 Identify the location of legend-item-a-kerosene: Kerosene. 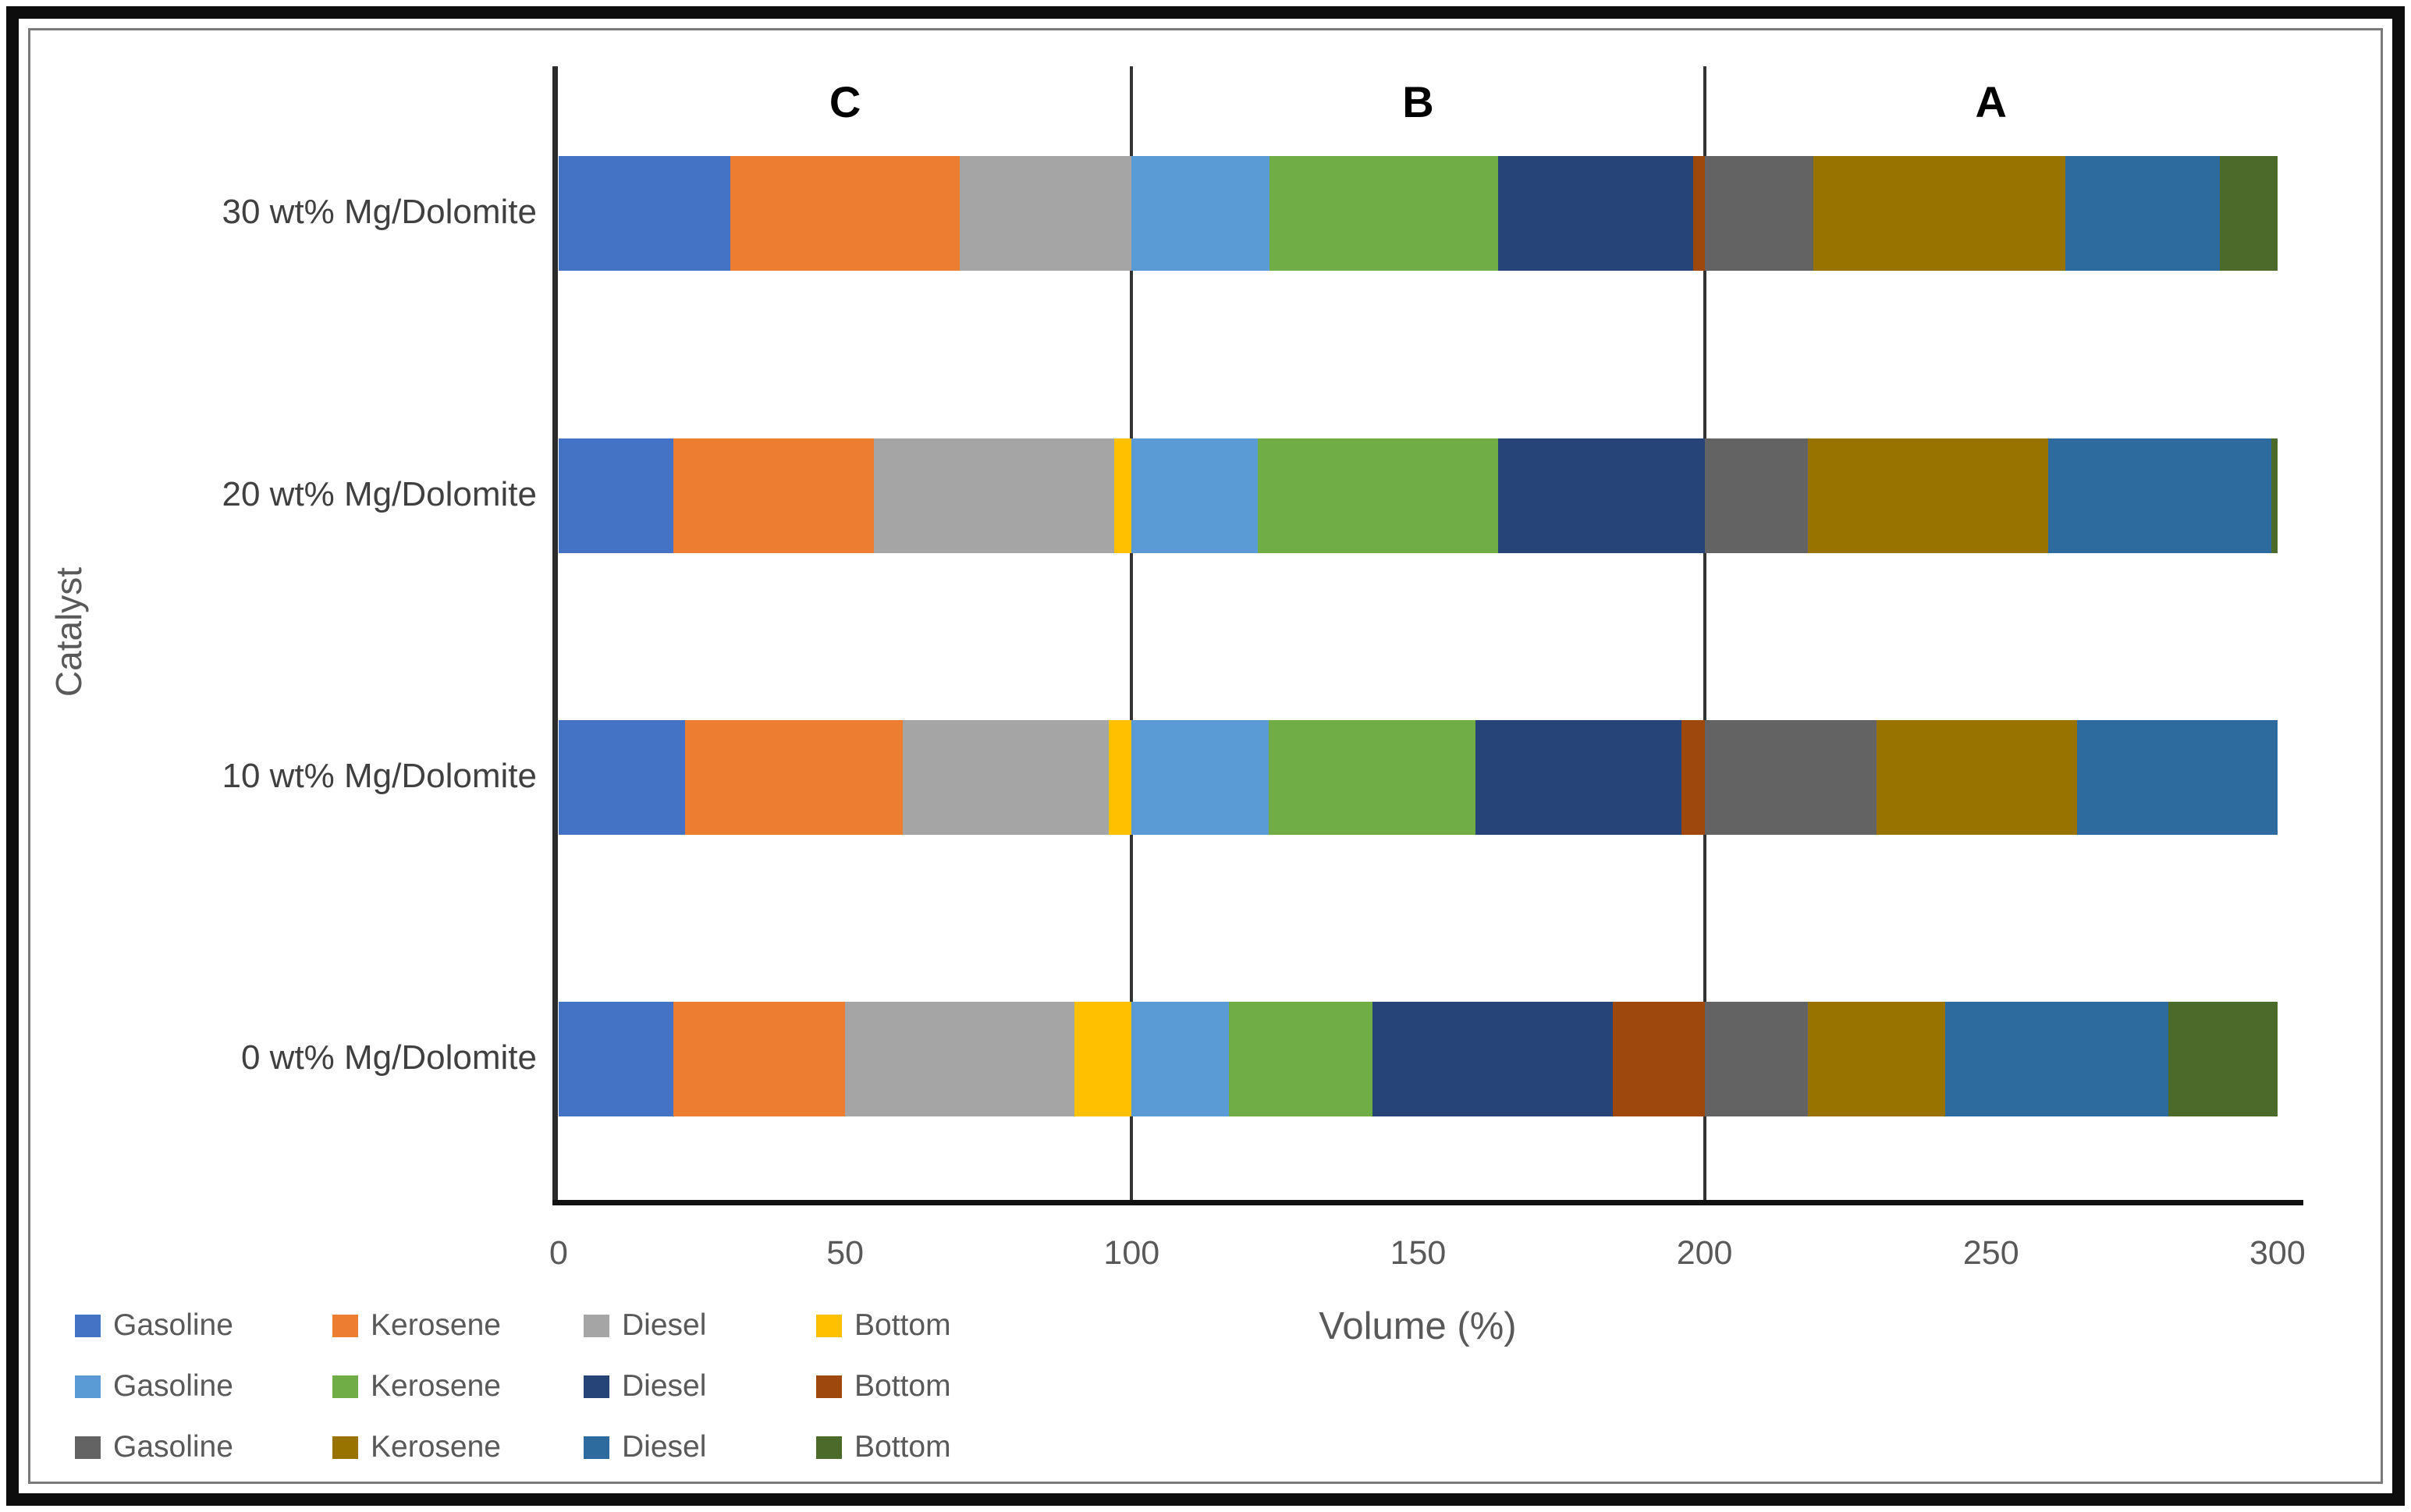
(416, 1447).